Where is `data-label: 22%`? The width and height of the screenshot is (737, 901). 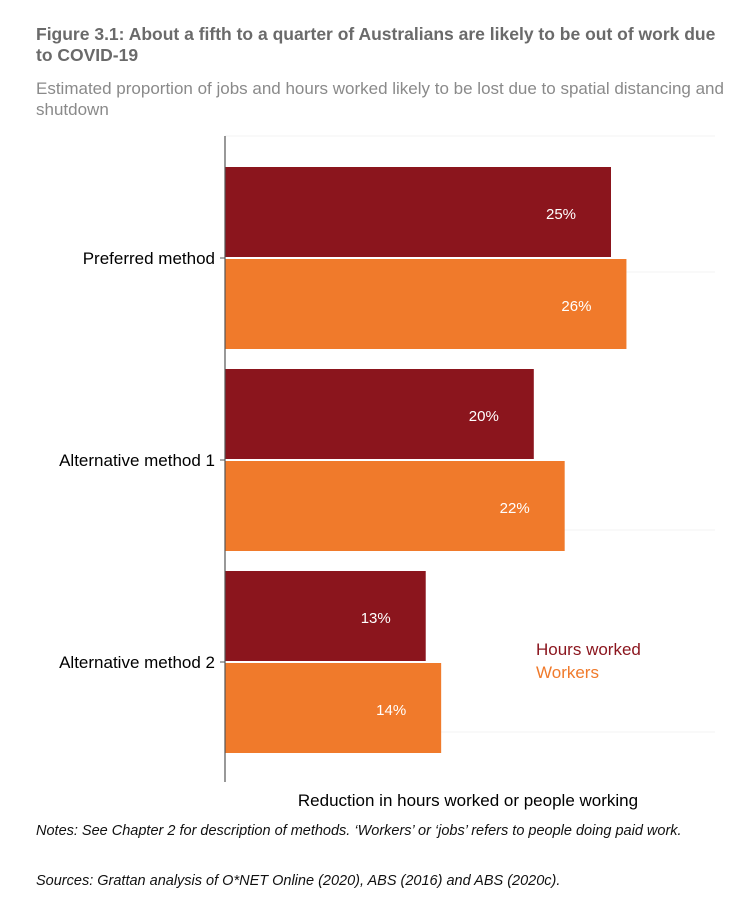 data-label: 22% is located at coordinates (515, 508).